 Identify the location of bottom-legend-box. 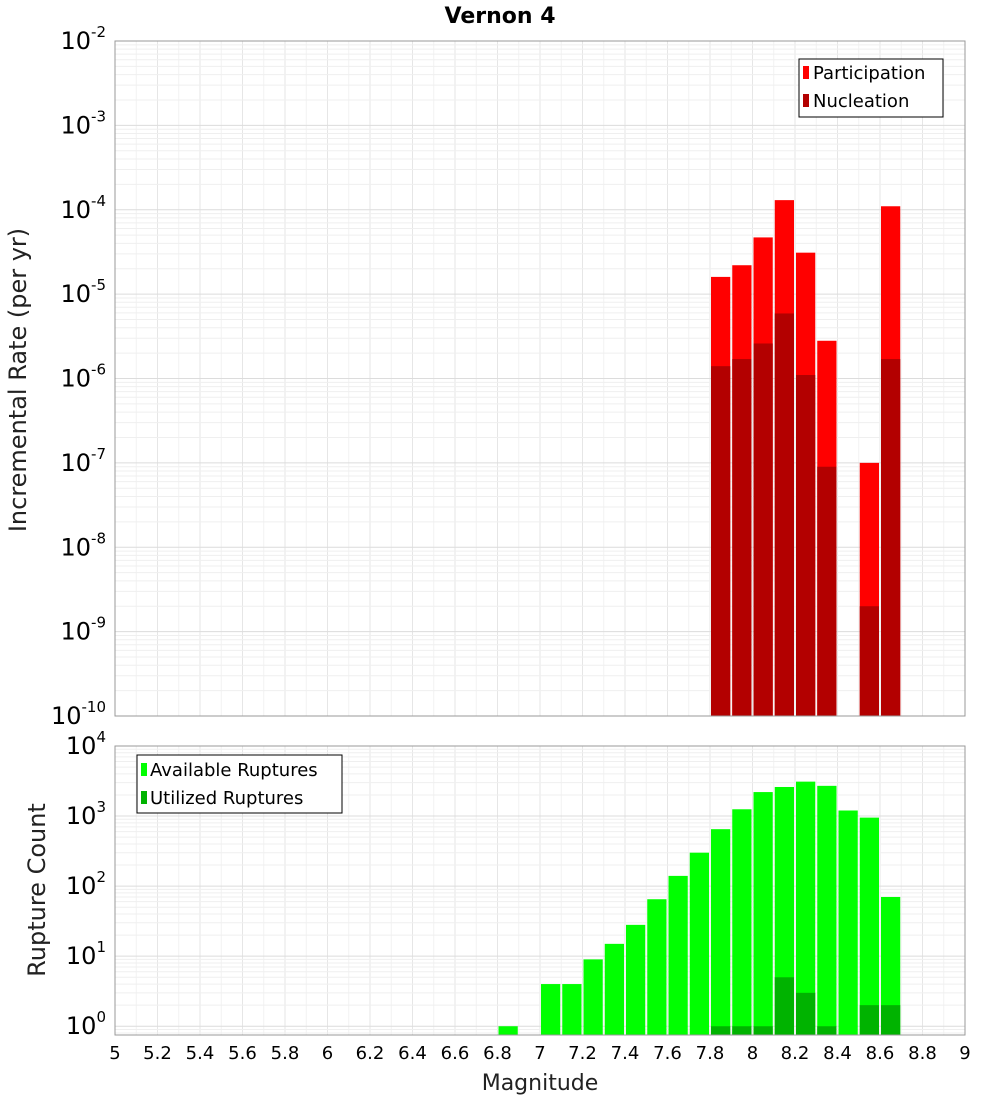
(239, 784).